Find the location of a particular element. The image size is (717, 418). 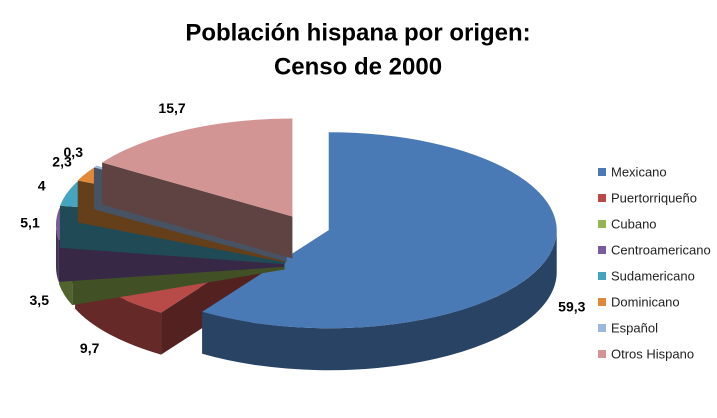

data-label: 2,3 is located at coordinates (62, 162).